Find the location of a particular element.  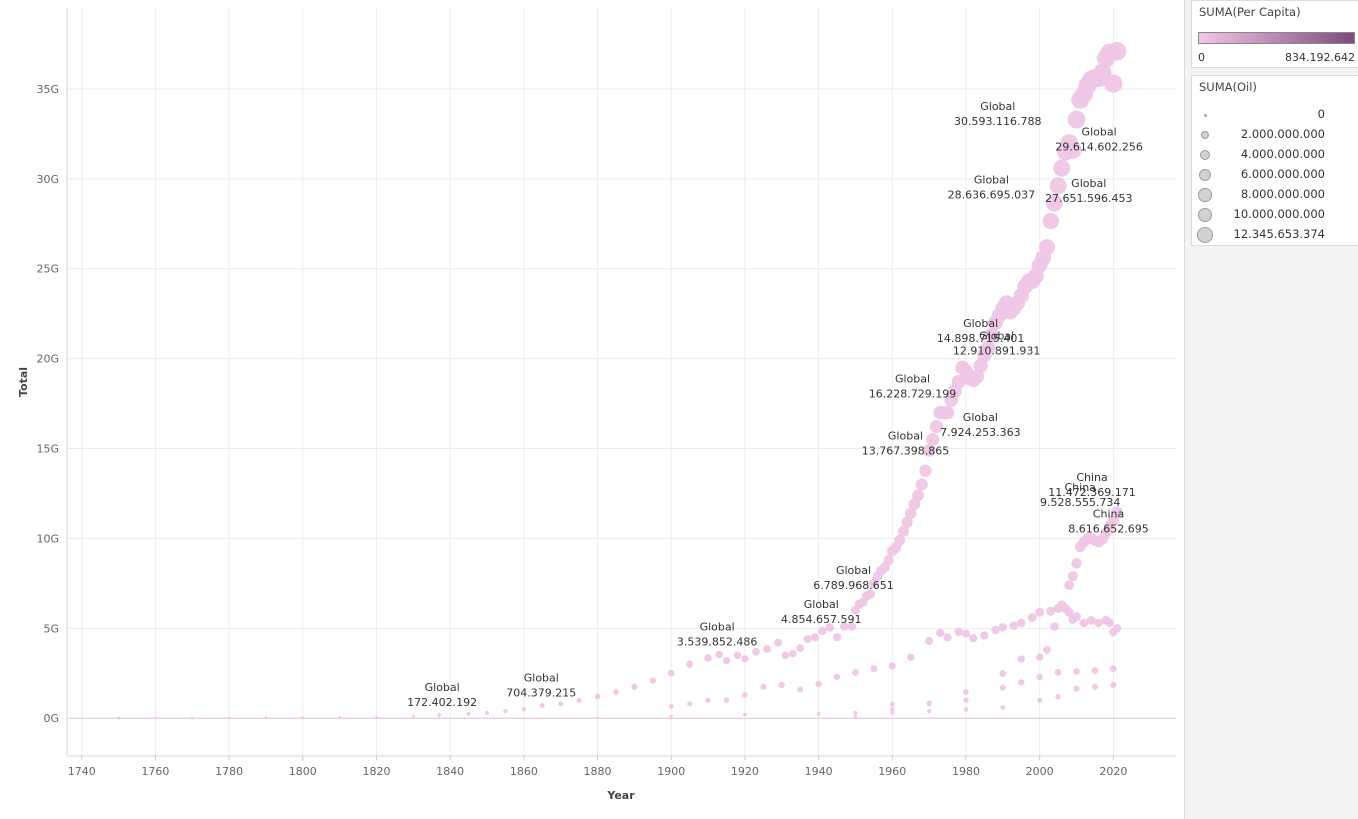

china-point is located at coordinates (1117, 512).